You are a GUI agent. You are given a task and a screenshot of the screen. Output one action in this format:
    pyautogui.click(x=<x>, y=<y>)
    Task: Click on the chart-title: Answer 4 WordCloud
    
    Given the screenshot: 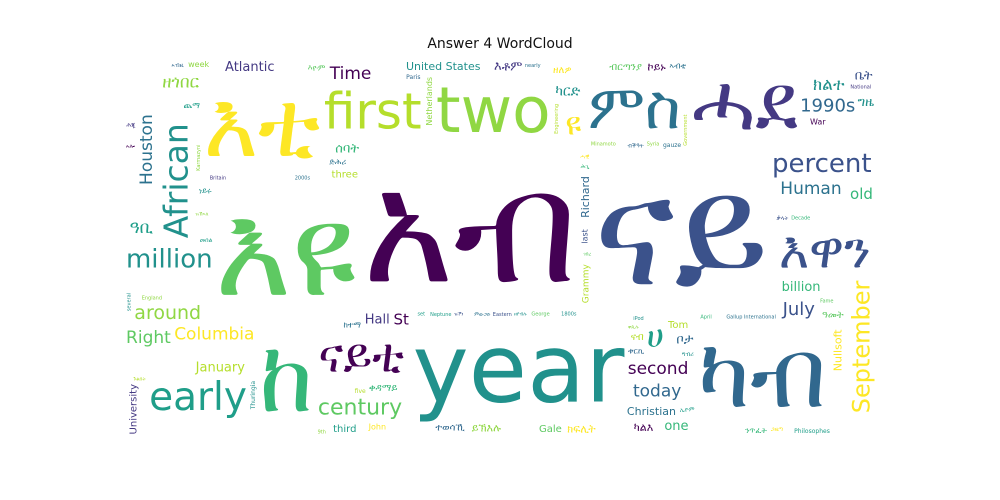 What is the action you would take?
    pyautogui.click(x=500, y=44)
    